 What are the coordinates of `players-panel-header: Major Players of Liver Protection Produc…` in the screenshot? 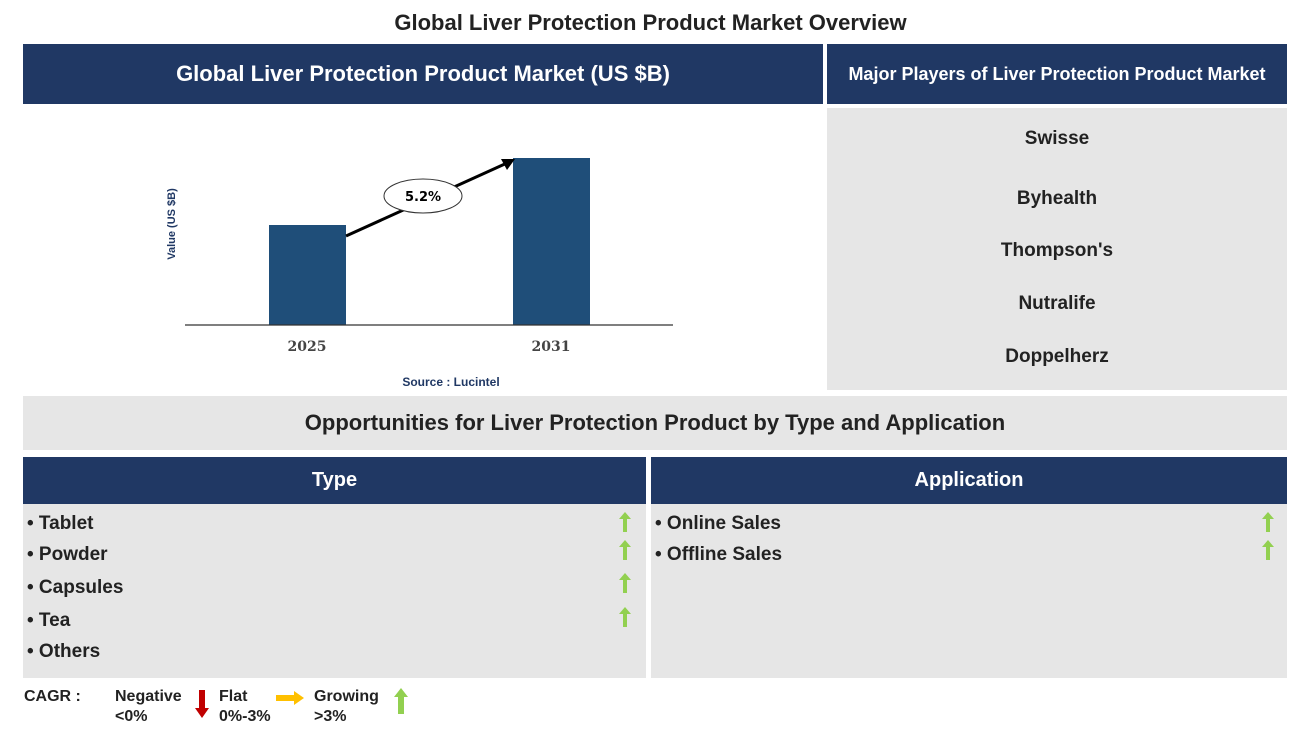 It's located at (1057, 74).